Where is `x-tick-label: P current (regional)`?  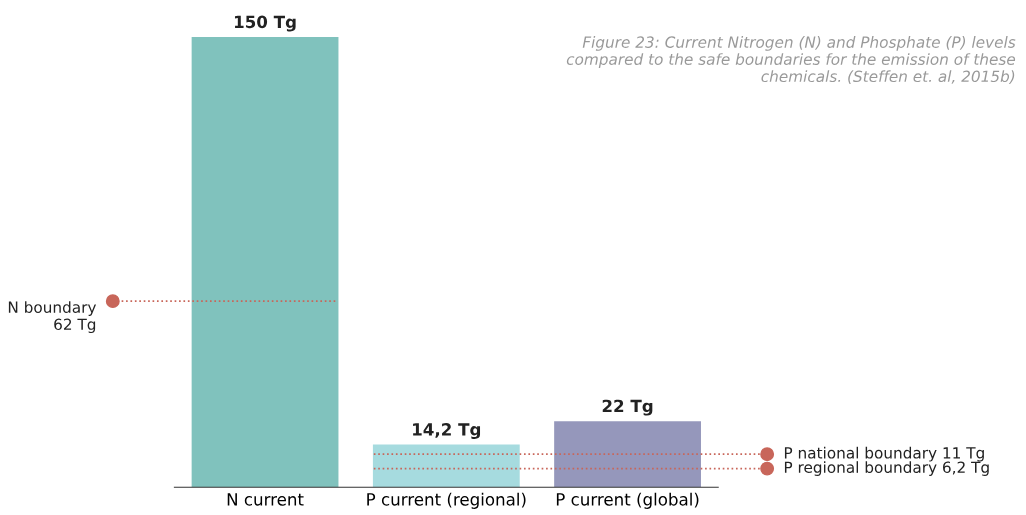
x-tick-label: P current (regional) is located at coordinates (446, 500).